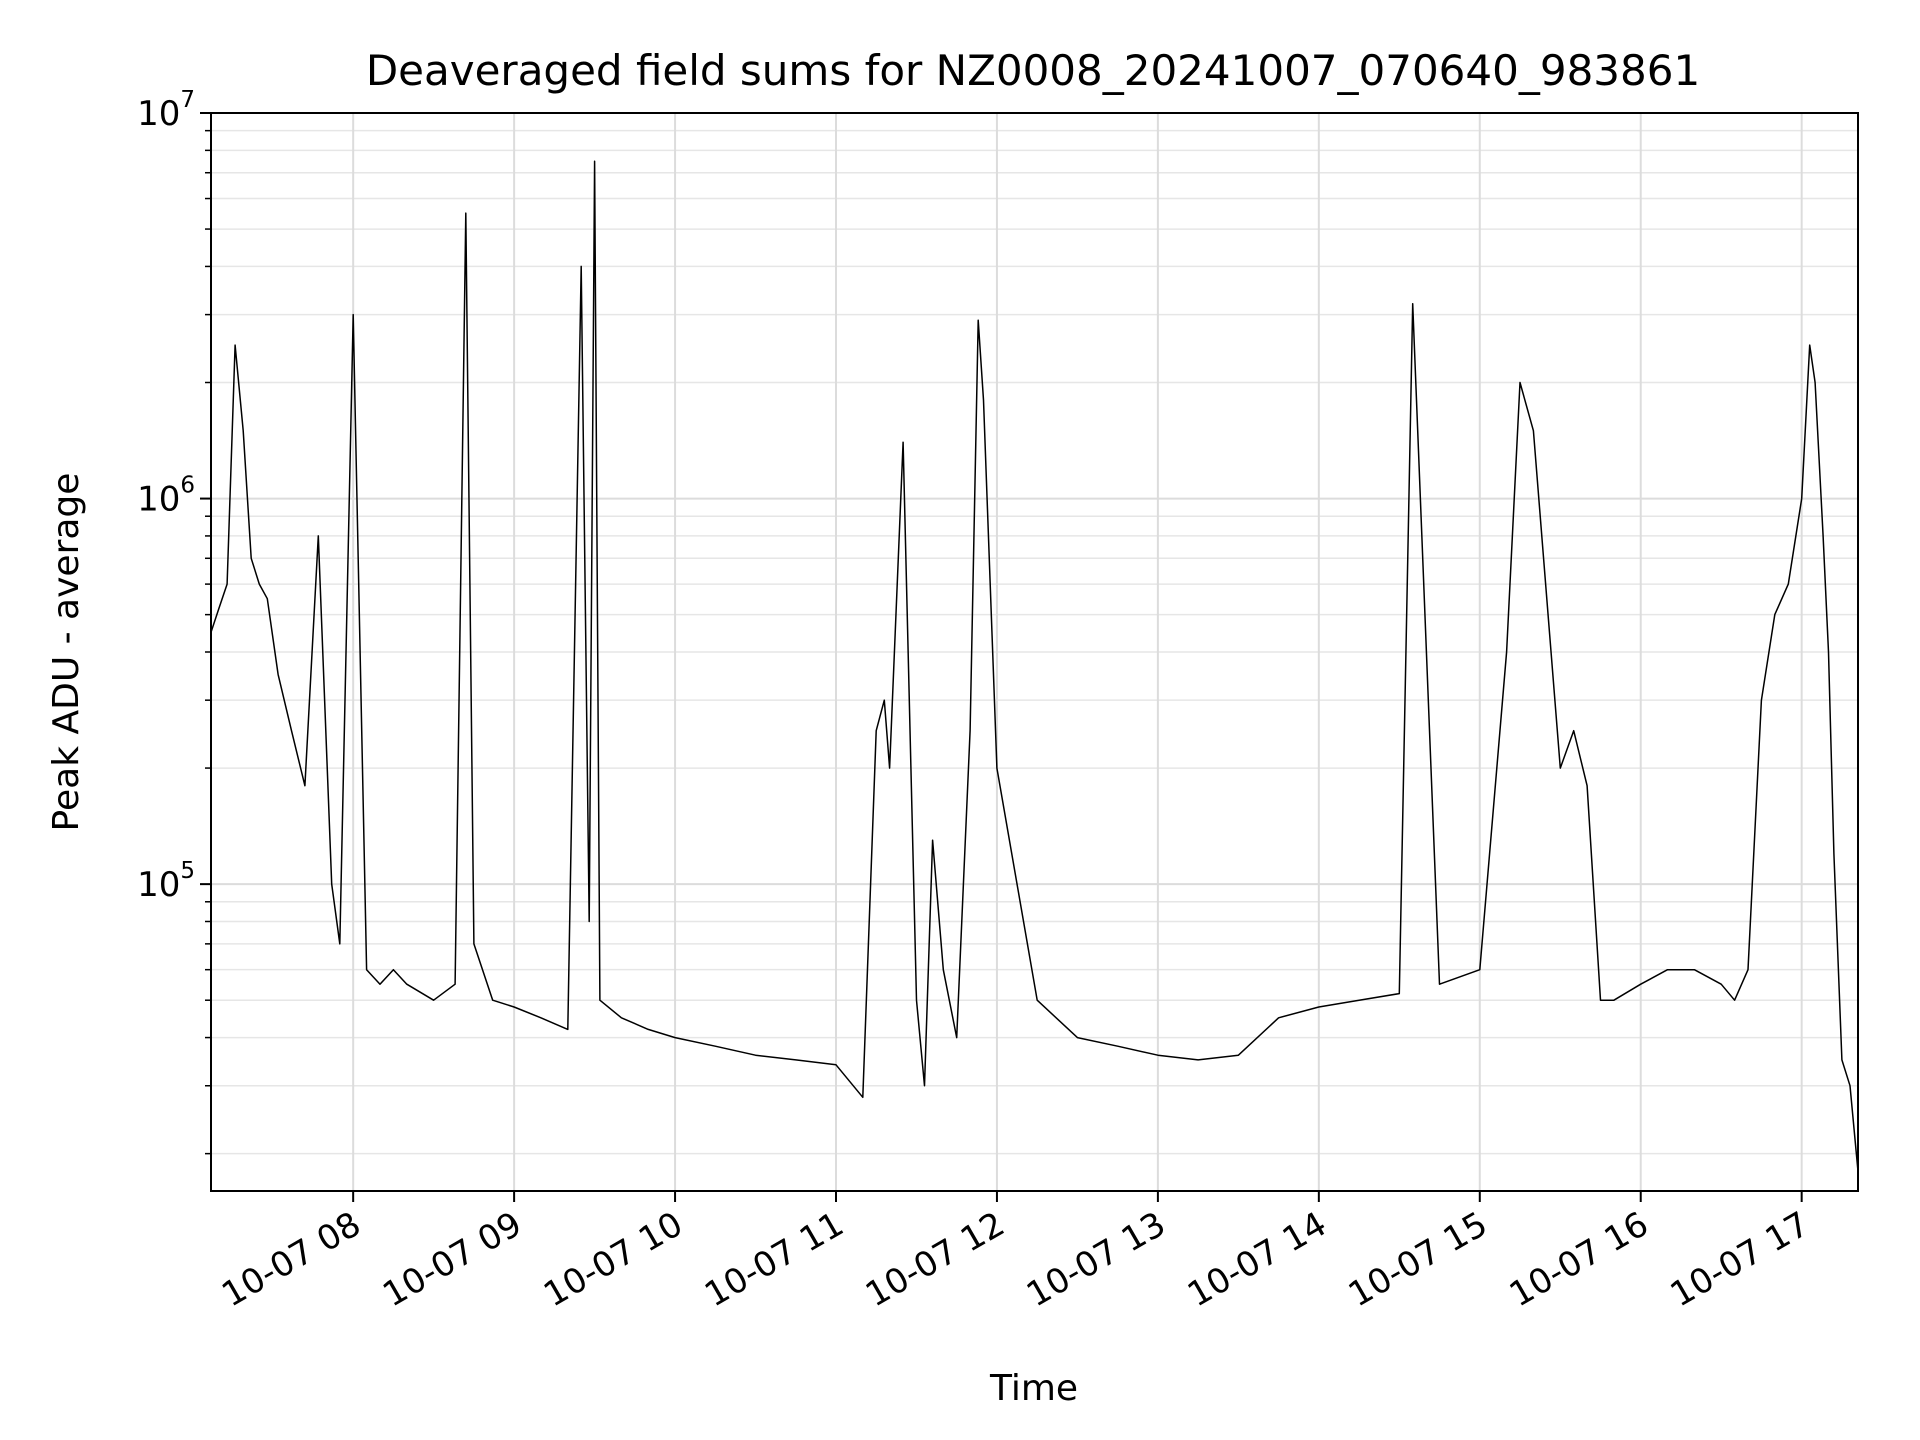  Describe the element at coordinates (166, 110) in the screenshot. I see `y-tick-label: 10⁷` at that location.